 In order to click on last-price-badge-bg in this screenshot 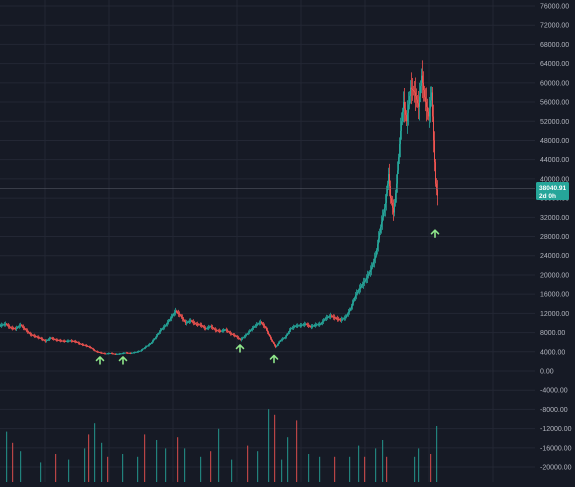, I will do `click(552, 191)`.